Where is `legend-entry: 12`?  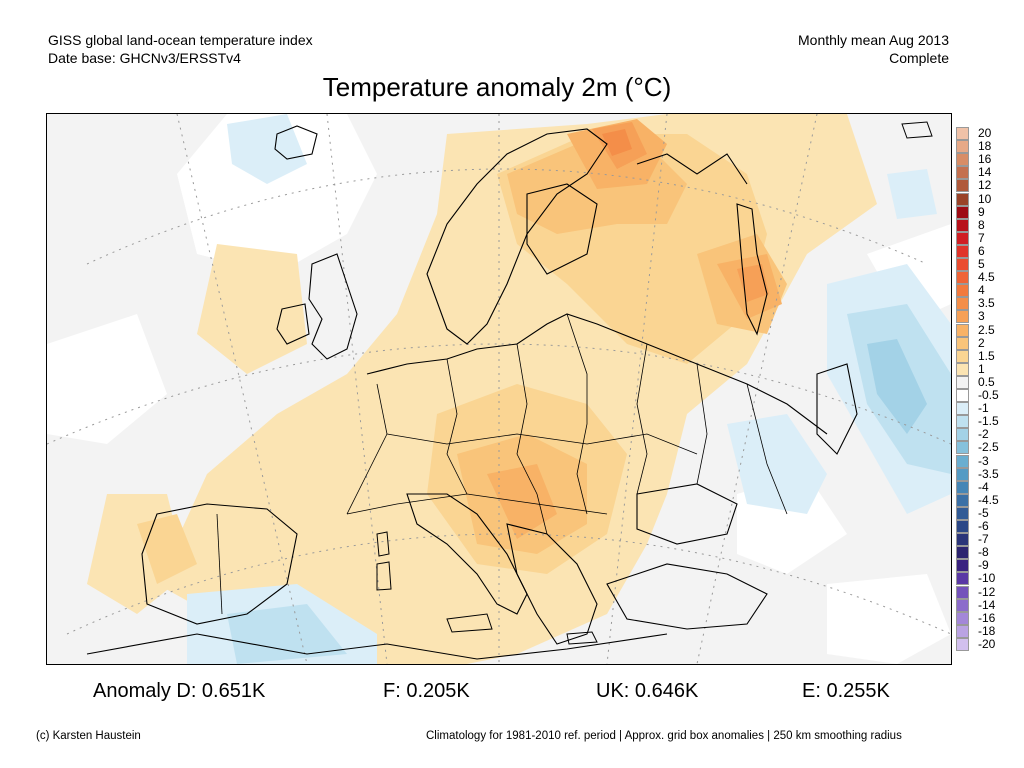
legend-entry: 12 is located at coordinates (973, 186).